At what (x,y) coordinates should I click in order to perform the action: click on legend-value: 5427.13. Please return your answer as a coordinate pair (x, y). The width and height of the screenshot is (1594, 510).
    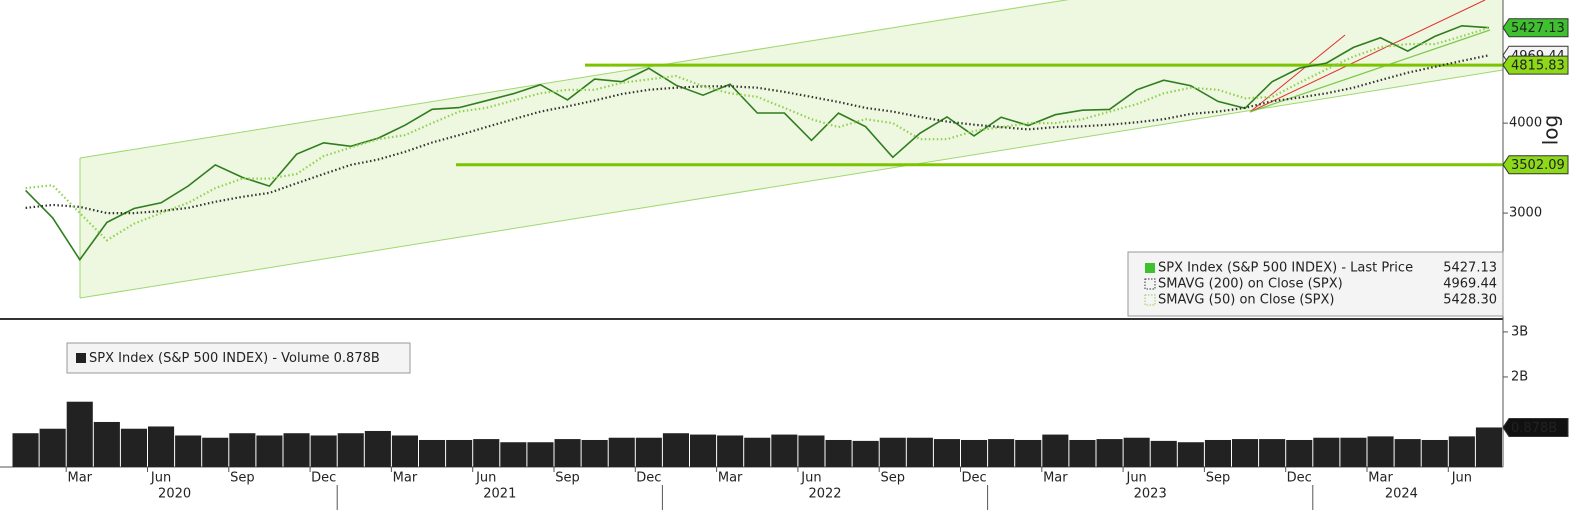
    Looking at the image, I should click on (1470, 268).